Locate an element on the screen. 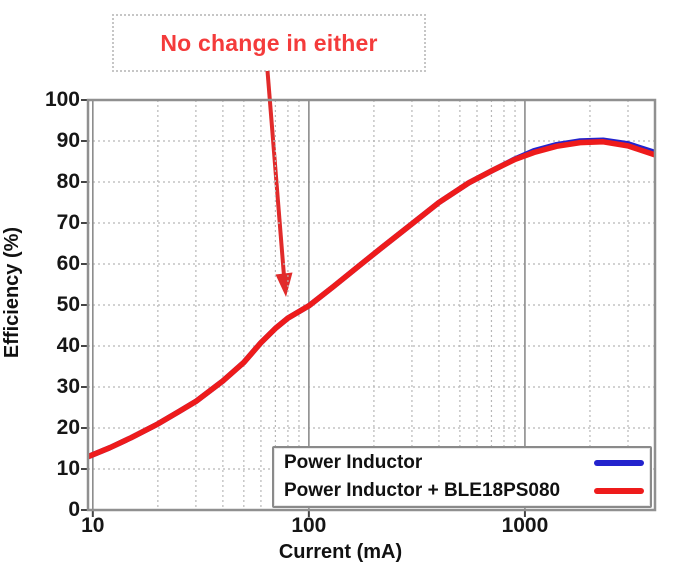 This screenshot has height=585, width=681. x-tick-label: 10 is located at coordinates (93, 525).